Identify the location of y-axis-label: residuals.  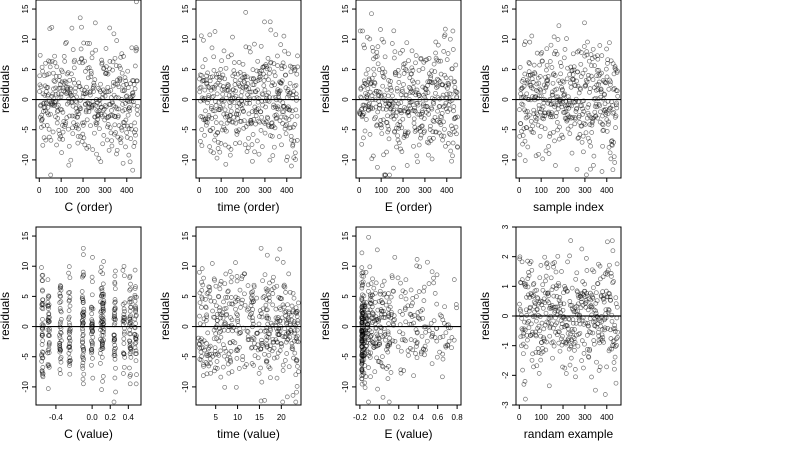
(485, 89).